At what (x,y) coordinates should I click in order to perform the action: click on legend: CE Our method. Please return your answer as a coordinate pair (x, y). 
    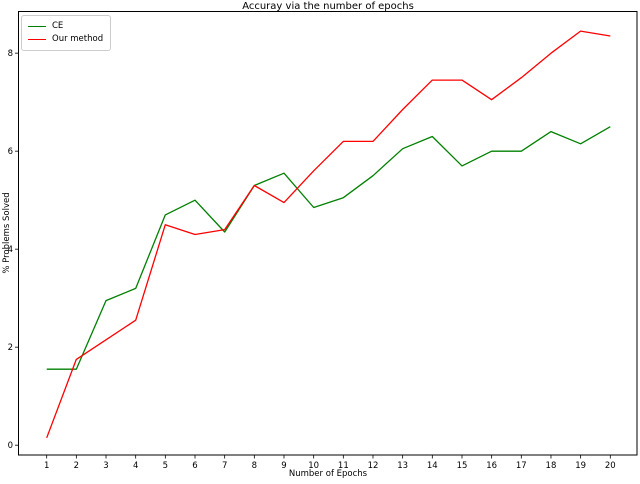
    Looking at the image, I should click on (66, 33).